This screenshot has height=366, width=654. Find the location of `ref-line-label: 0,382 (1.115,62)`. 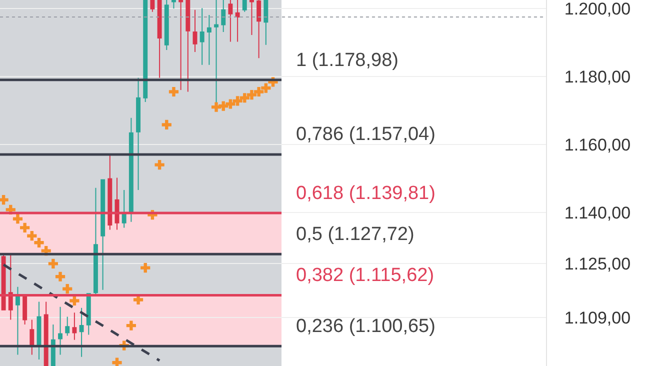

ref-line-label: 0,382 (1.115,62) is located at coordinates (365, 275).